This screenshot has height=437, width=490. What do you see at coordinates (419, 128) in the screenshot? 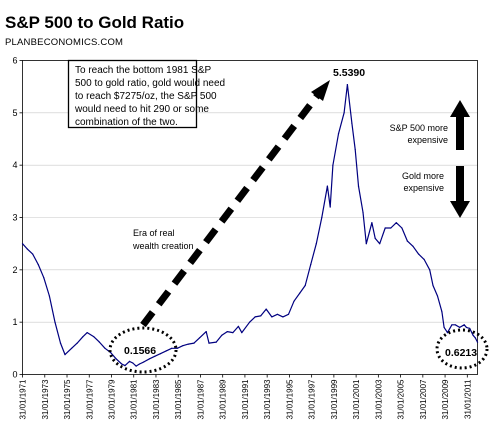
I see `up-text-line-1: S&P 500 more` at bounding box center [419, 128].